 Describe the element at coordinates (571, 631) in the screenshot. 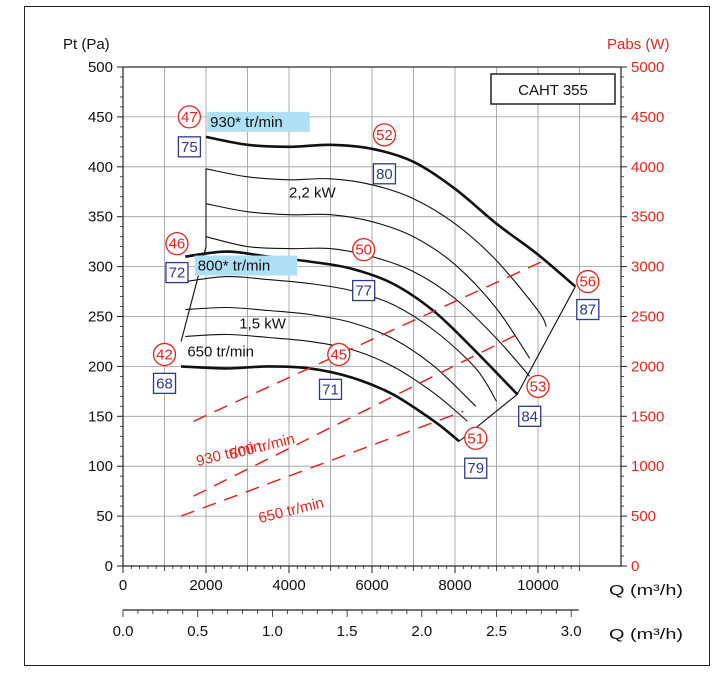

I see `x2-tick-label: 3.0` at that location.